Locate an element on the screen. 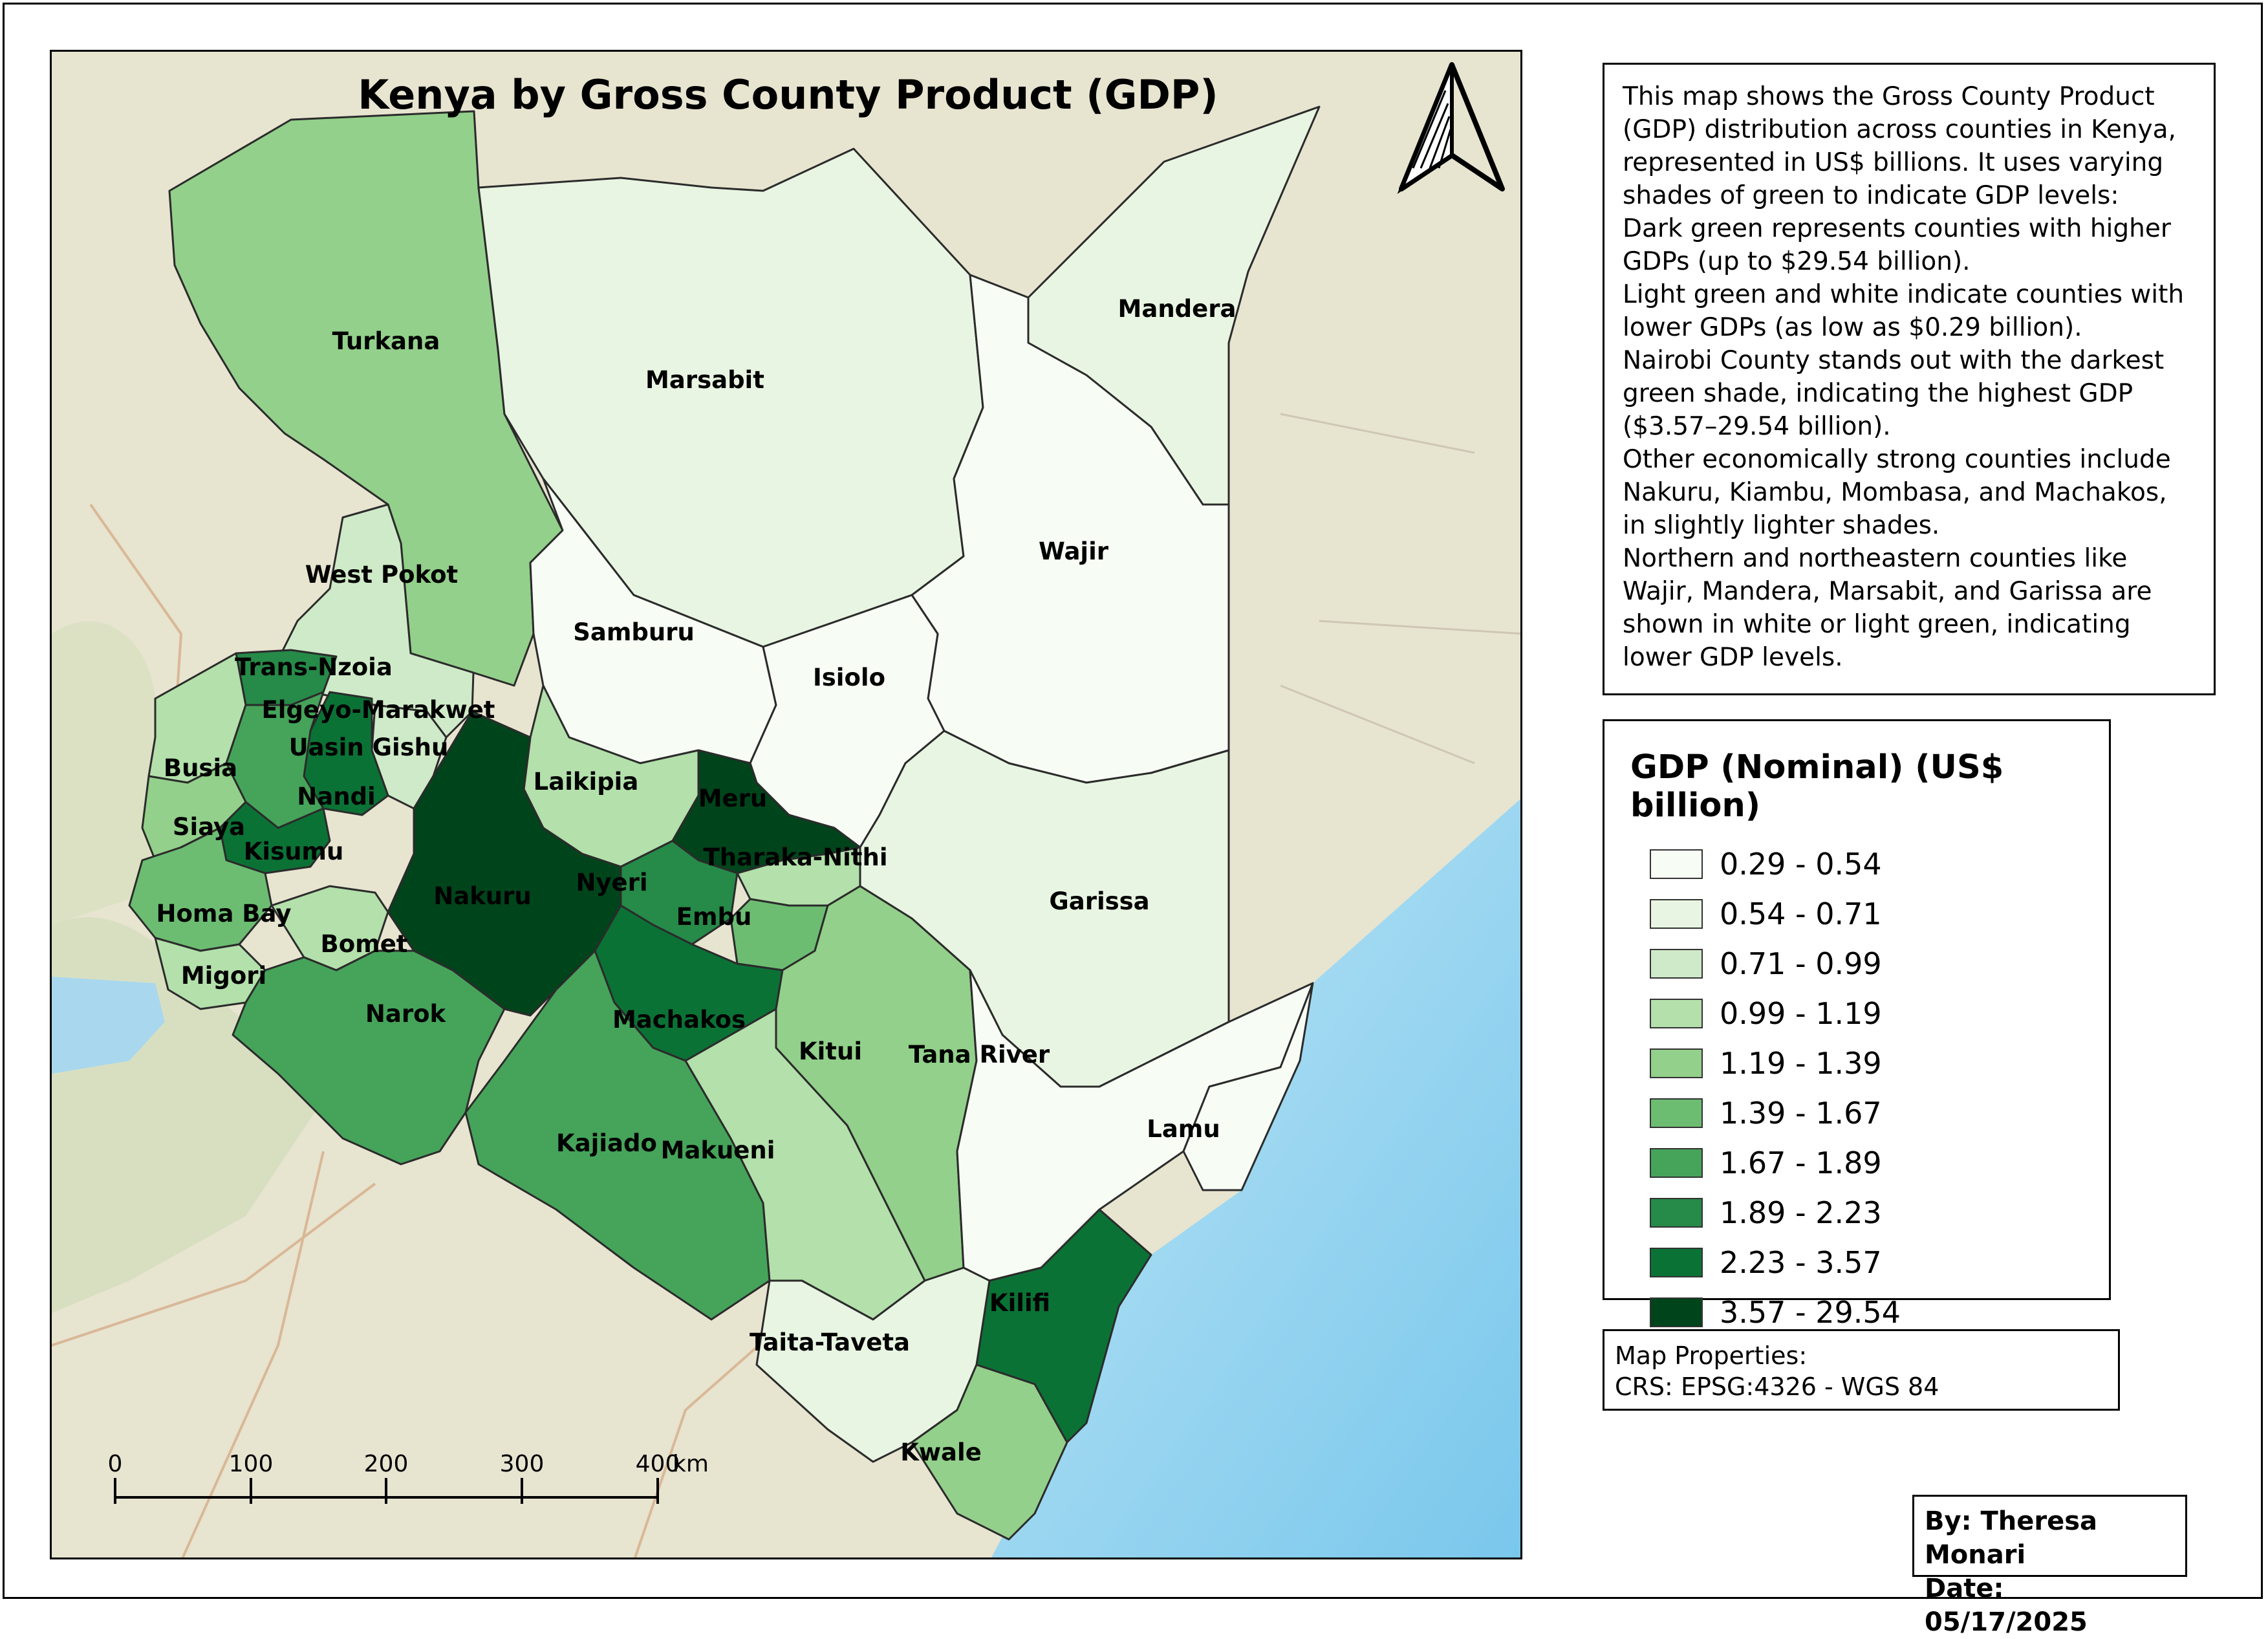 The width and height of the screenshot is (2268, 1639). legend-label: 1.67 - 1.89 is located at coordinates (1801, 1162).